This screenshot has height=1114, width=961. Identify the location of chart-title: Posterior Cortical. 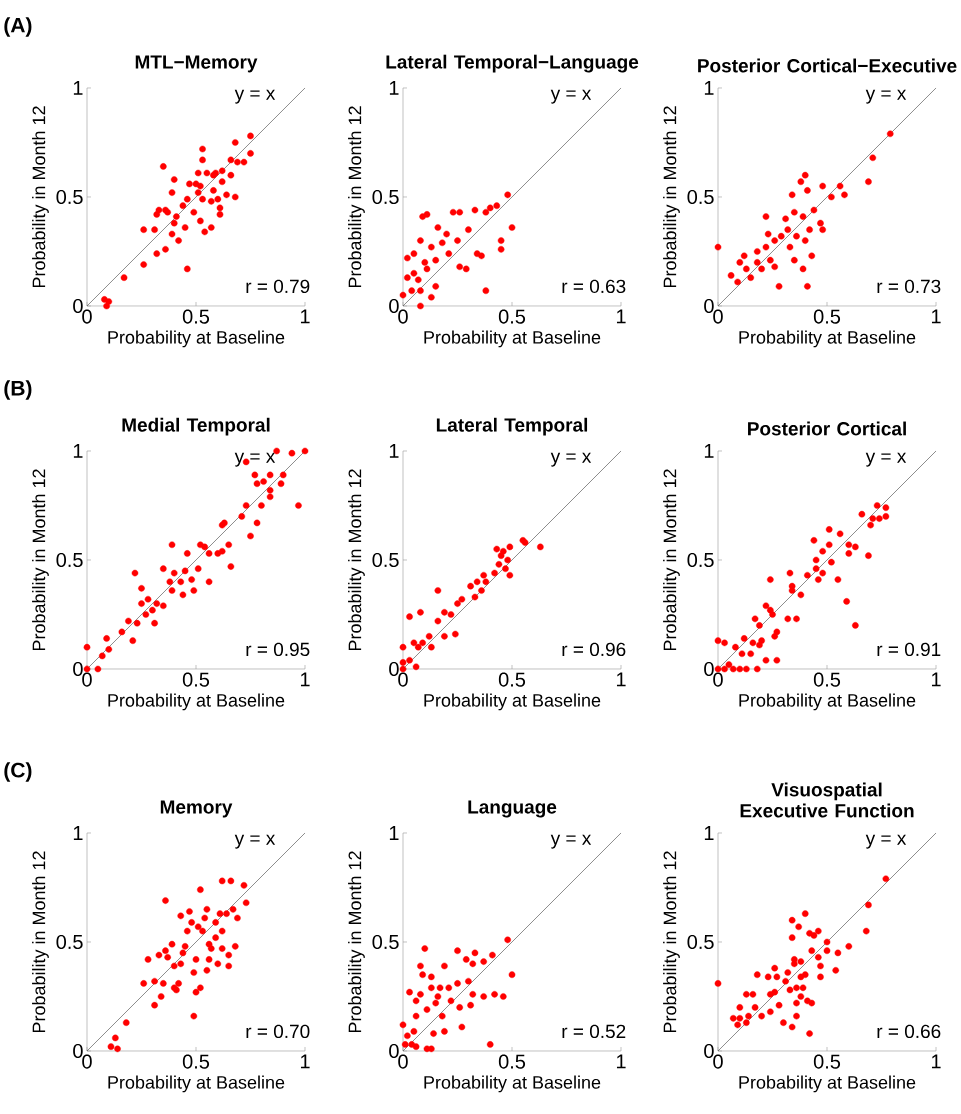
(826, 428).